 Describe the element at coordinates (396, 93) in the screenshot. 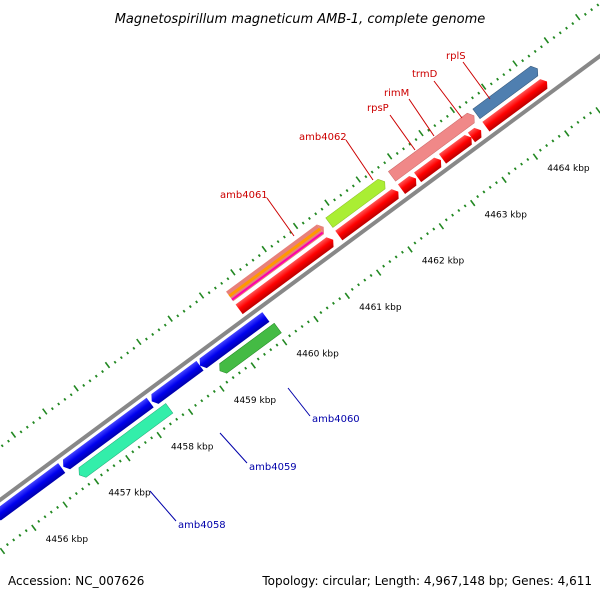

I see `label-rimM: rimM` at that location.